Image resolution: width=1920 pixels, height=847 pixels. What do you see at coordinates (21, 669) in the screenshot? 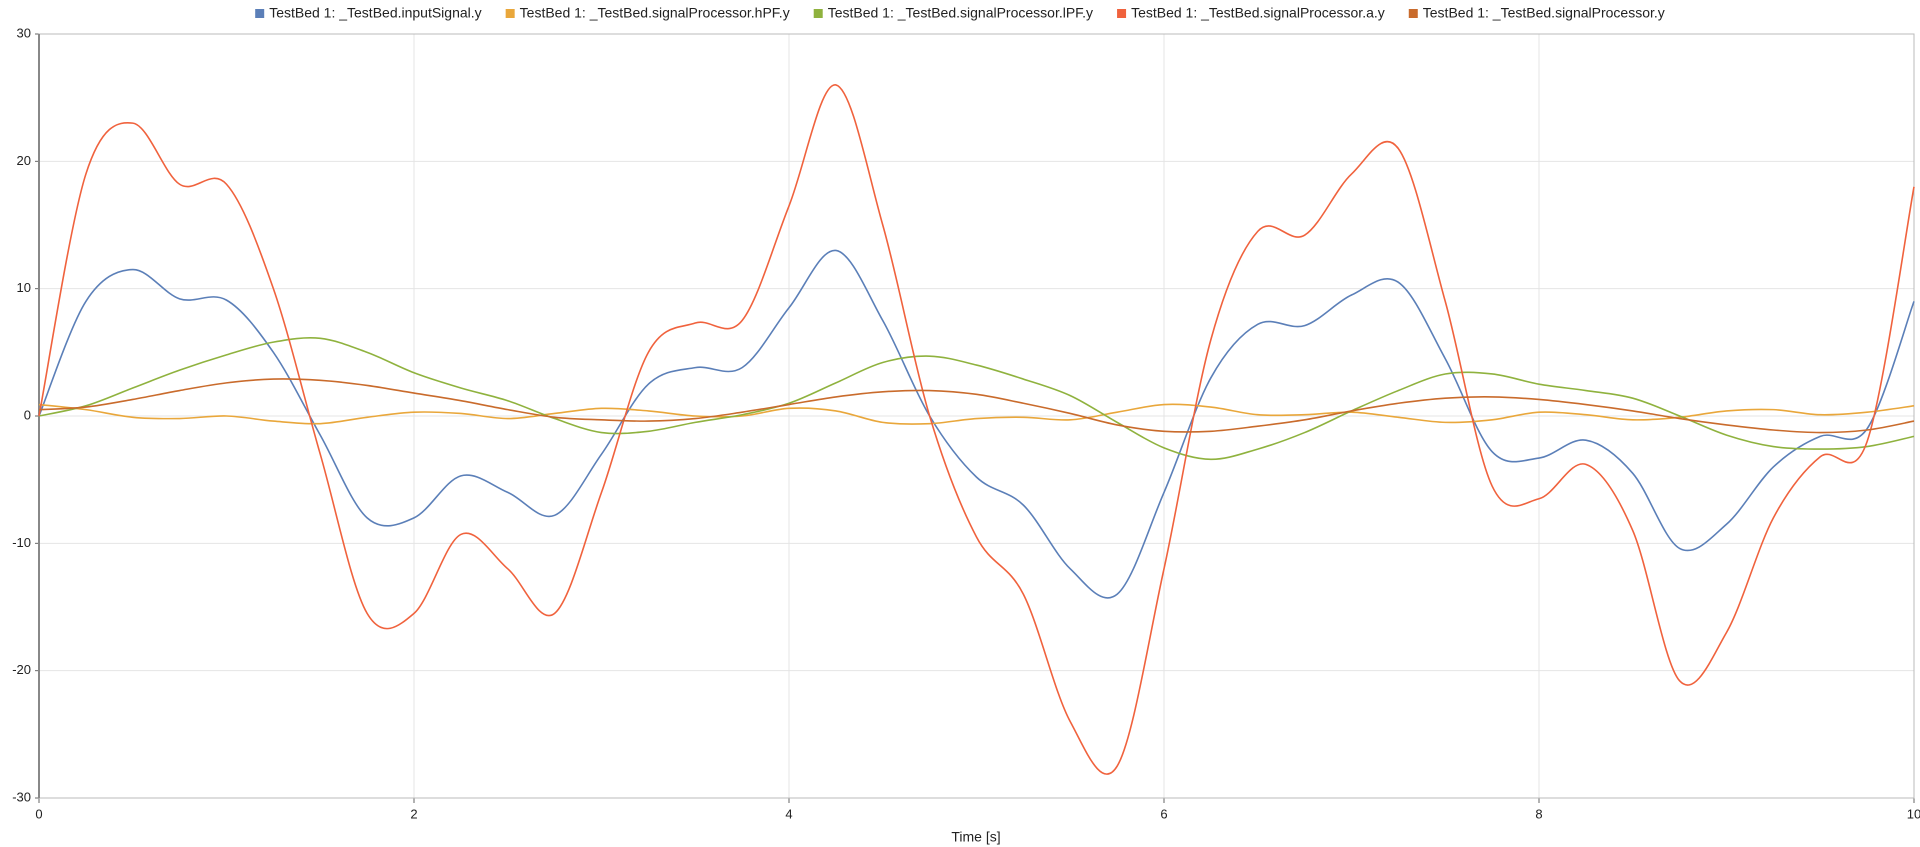
I see `y-tick-label: -20` at bounding box center [21, 669].